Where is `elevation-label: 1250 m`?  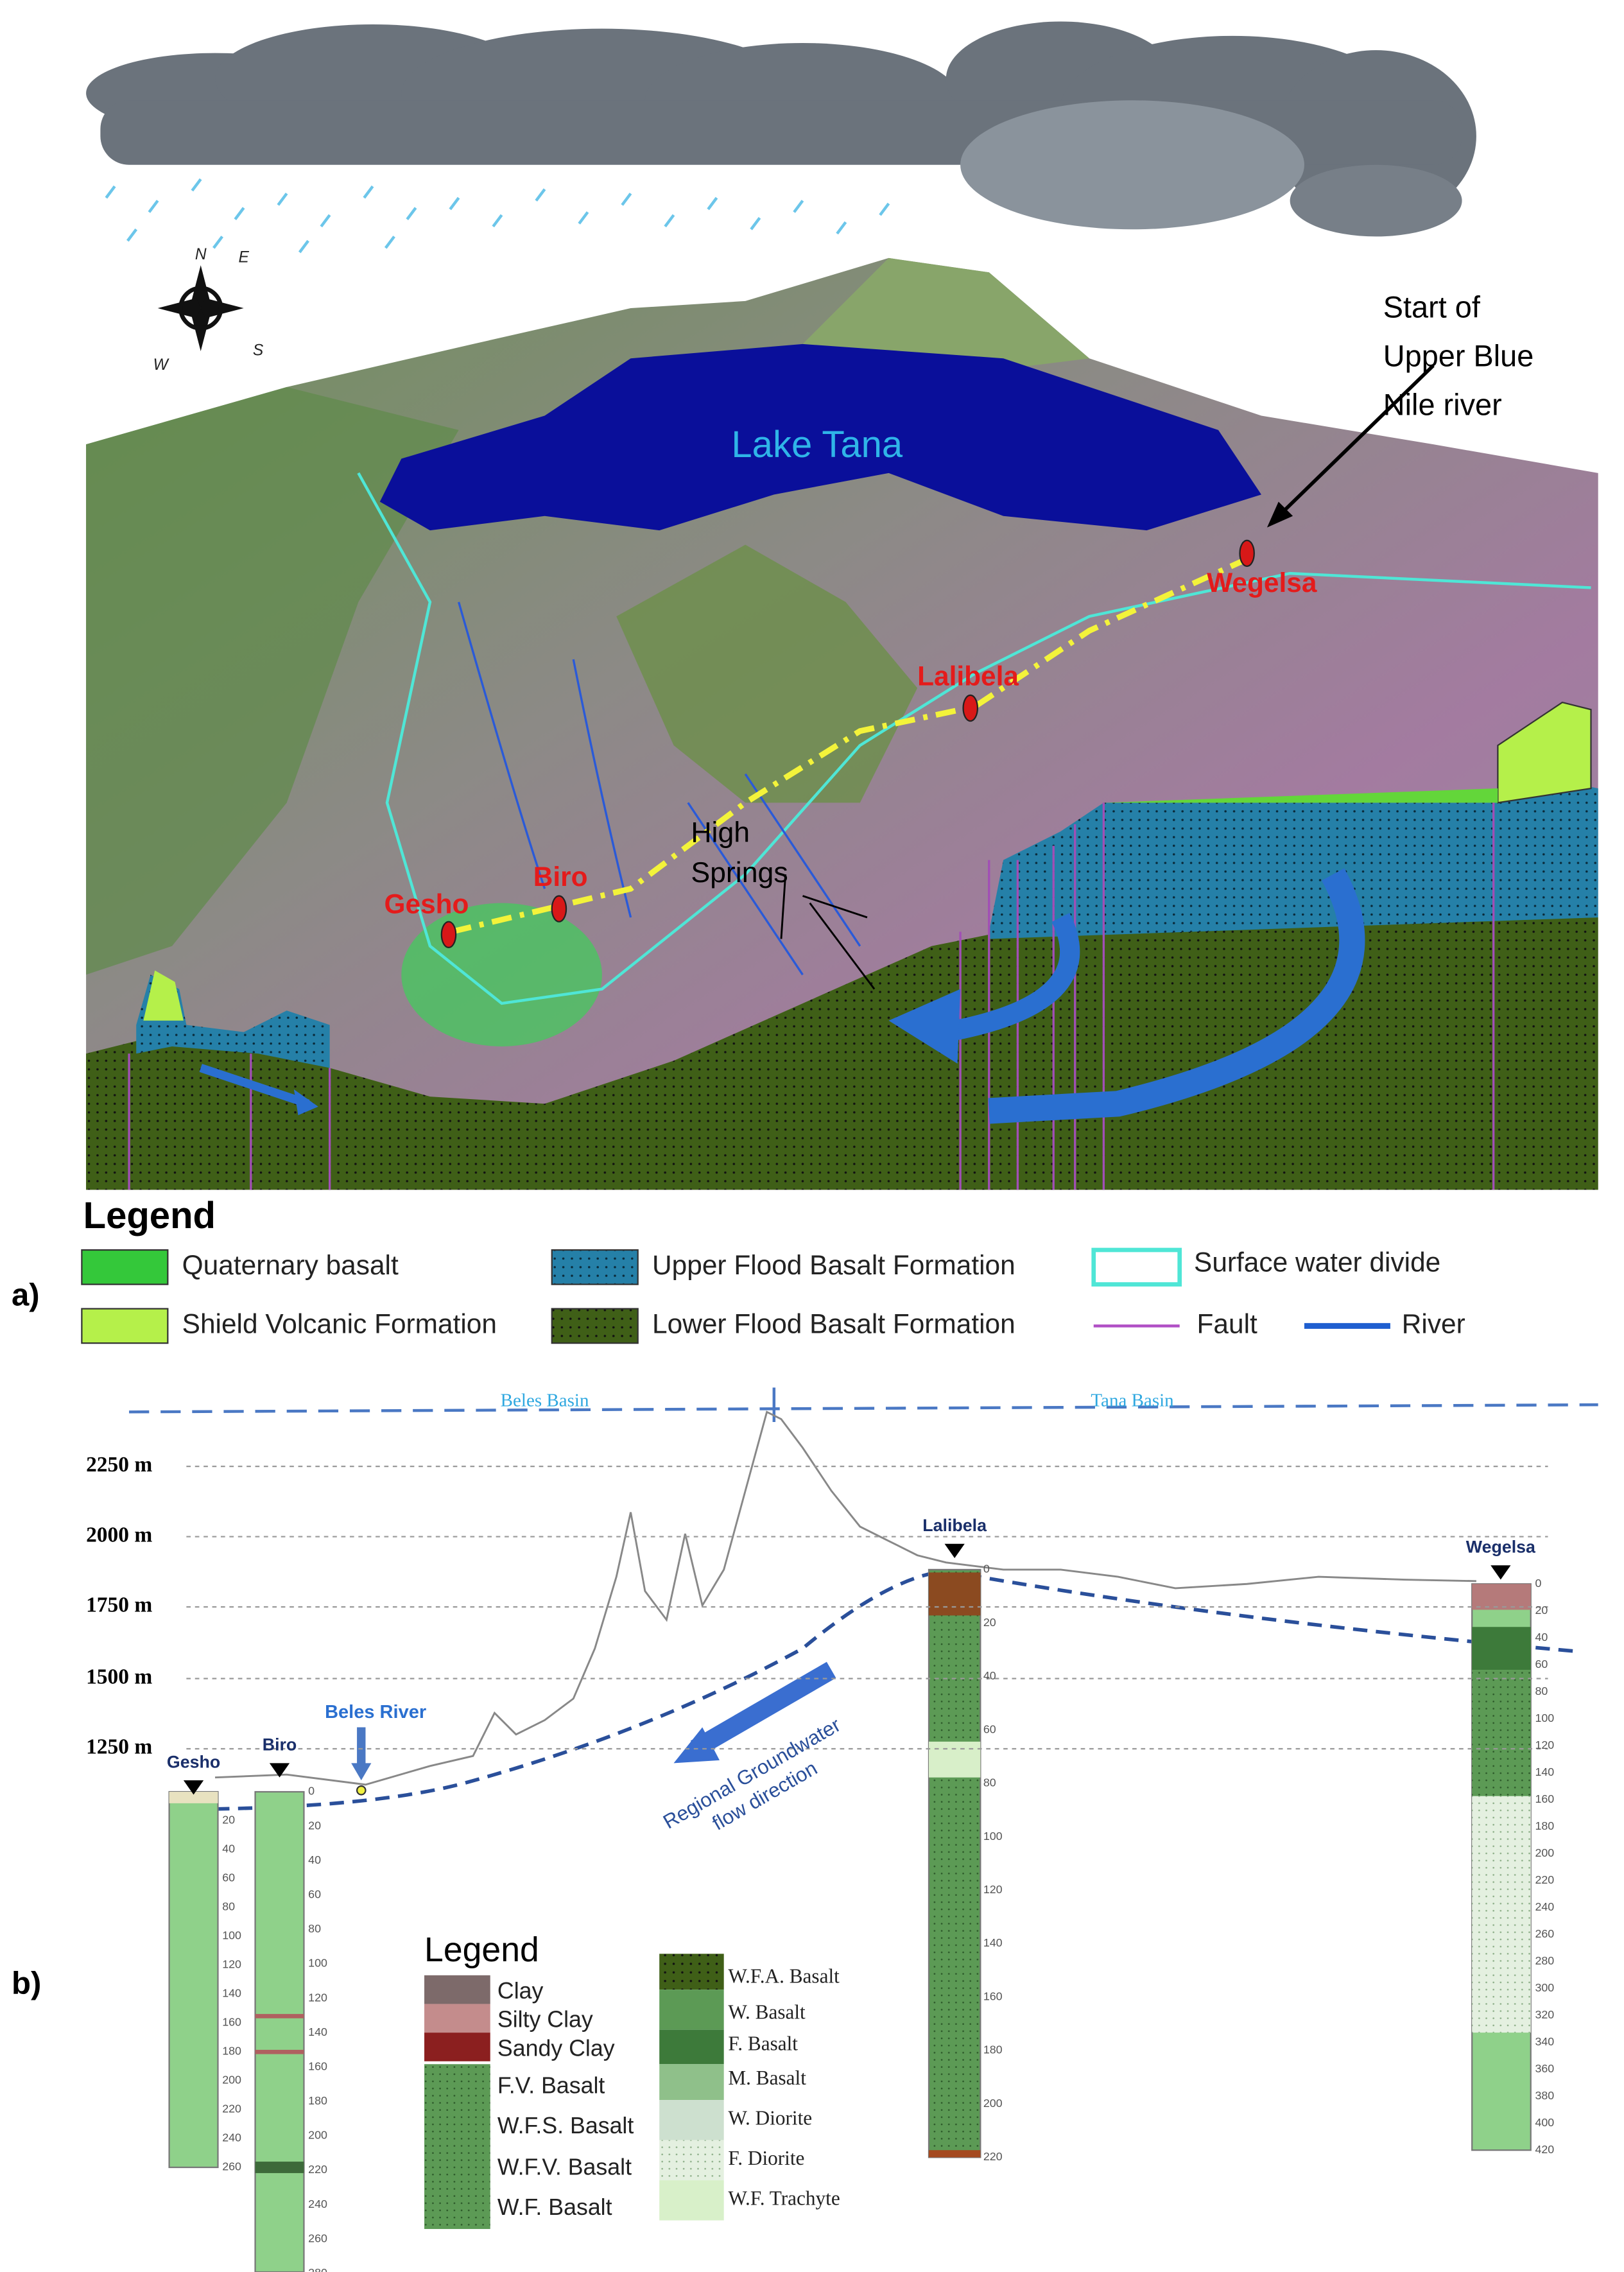 elevation-label: 1250 m is located at coordinates (119, 1747).